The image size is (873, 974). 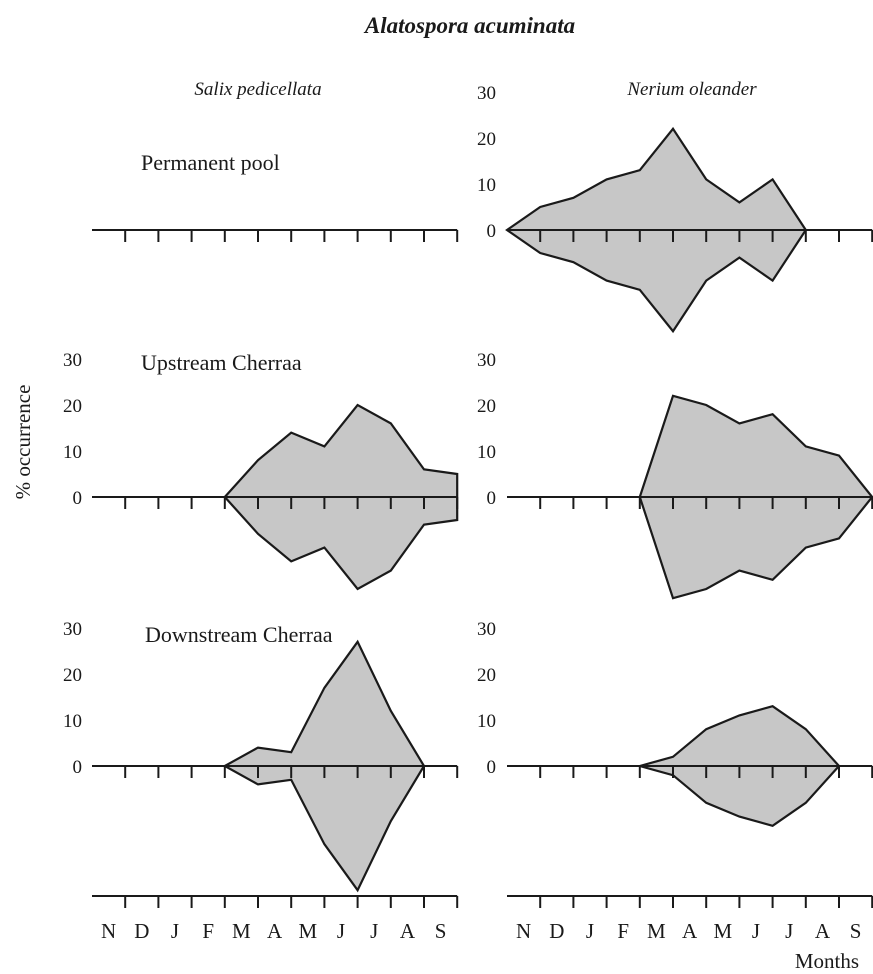 I want to click on y-axis-label: % occurrence, so click(x=23, y=442).